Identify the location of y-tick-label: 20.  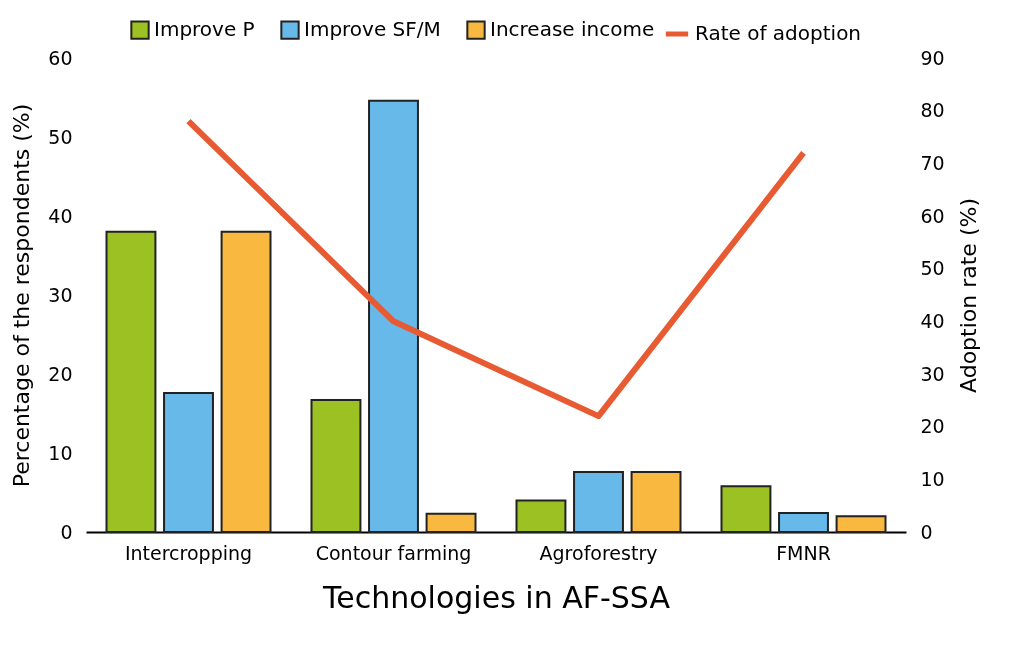
(60, 373).